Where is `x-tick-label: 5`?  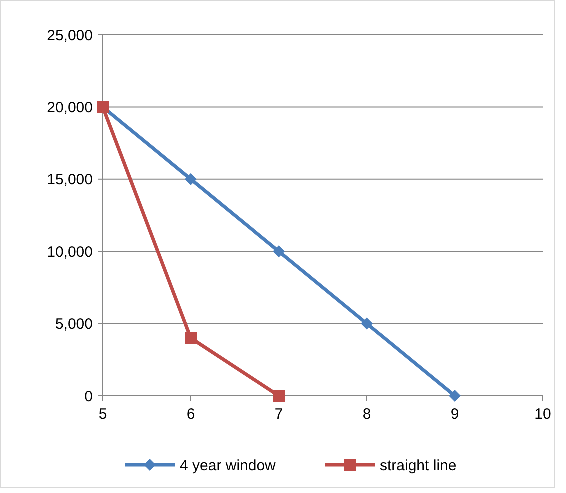
x-tick-label: 5 is located at coordinates (103, 414).